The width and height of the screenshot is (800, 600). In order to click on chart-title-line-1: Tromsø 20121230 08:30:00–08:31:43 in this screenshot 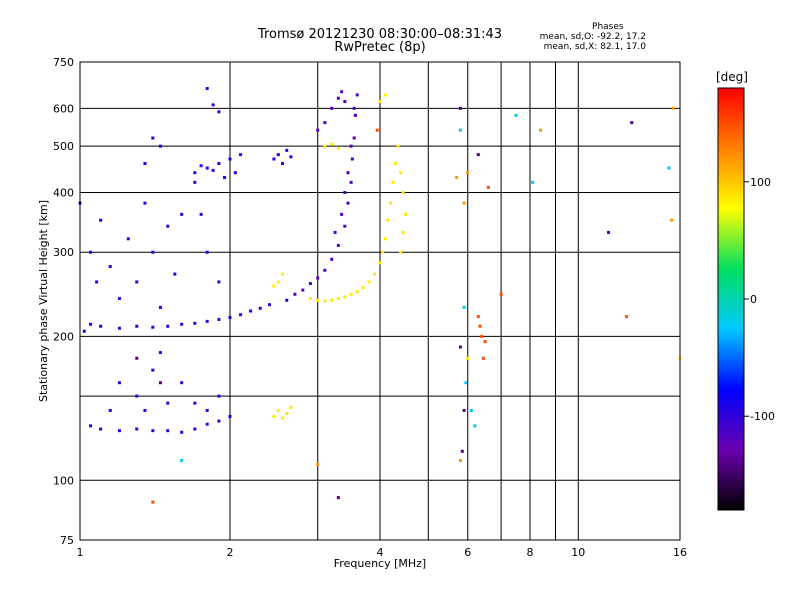, I will do `click(380, 34)`.